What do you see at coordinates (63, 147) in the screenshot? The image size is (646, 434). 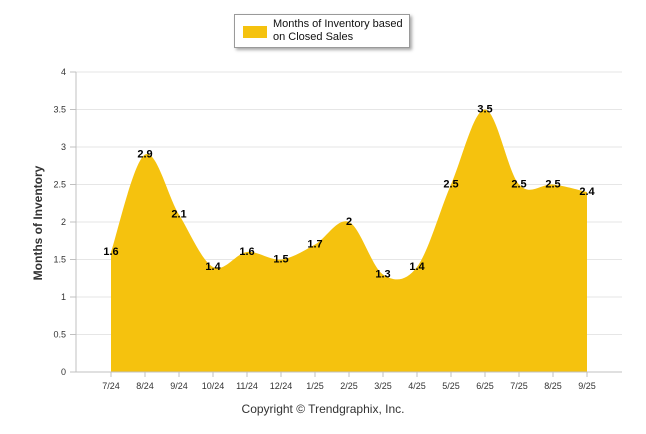 I see `y-tick-label: 3` at bounding box center [63, 147].